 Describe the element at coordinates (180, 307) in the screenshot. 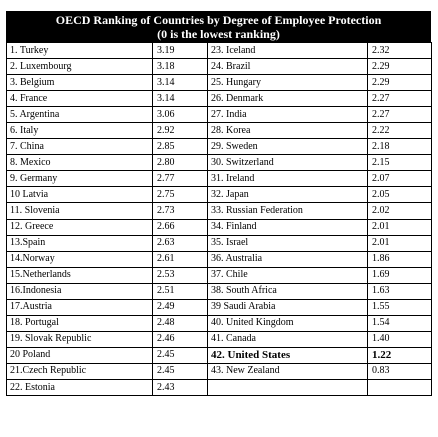

I see `left-score-cell: 2.49` at that location.